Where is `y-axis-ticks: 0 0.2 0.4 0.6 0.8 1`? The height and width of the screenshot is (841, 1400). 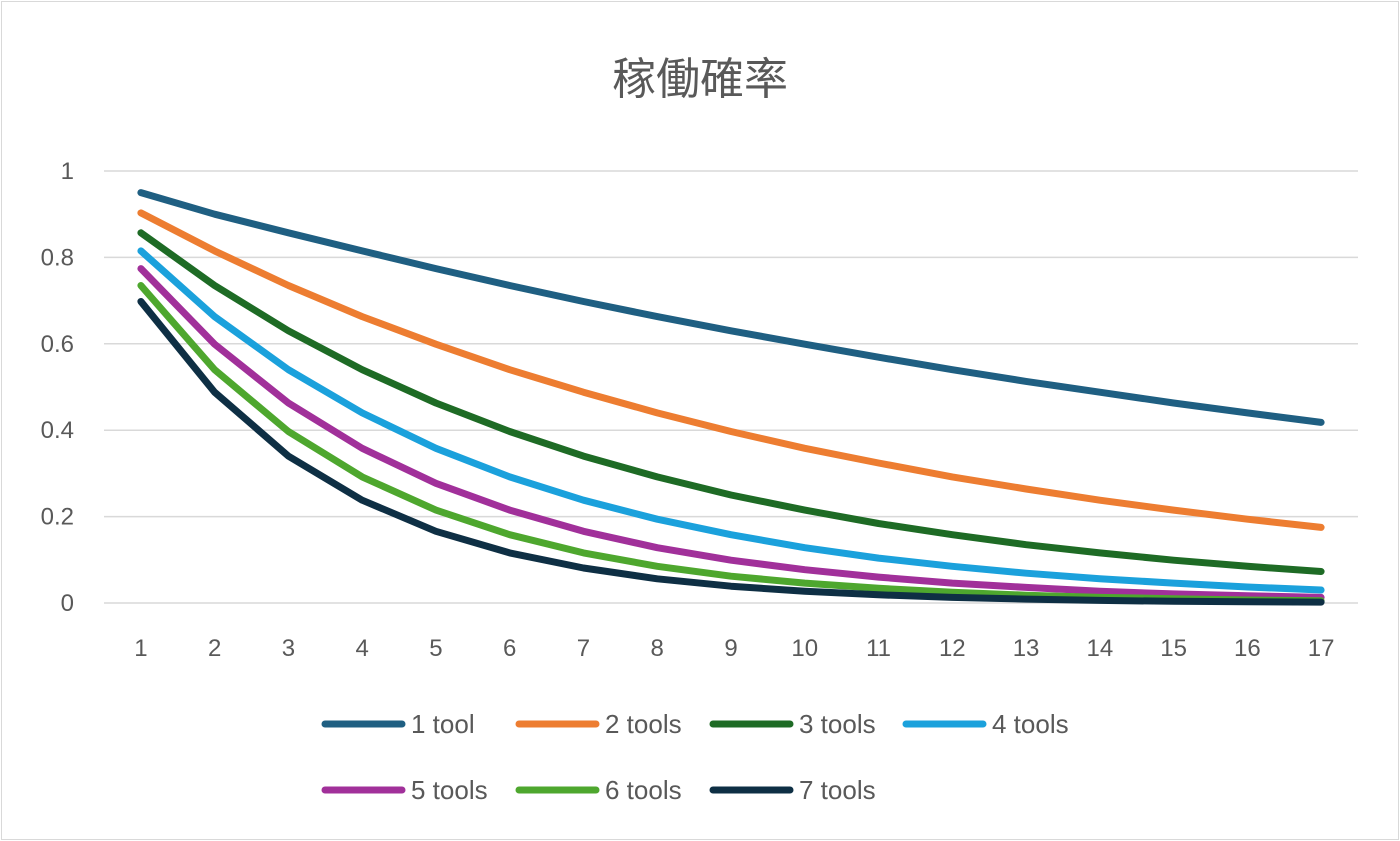 y-axis-ticks: 0 0.2 0.4 0.6 0.8 1 is located at coordinates (57, 387).